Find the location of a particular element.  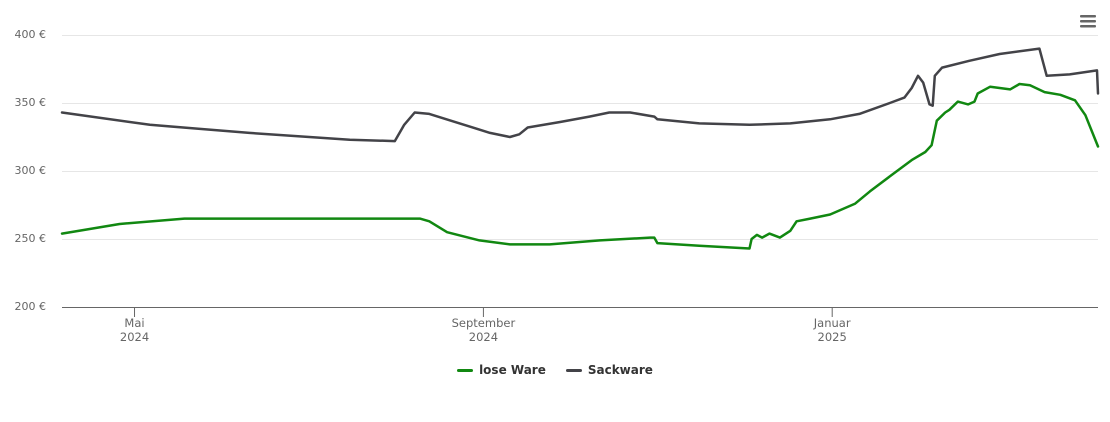

y-tick-label: 200 € is located at coordinates (31, 306).